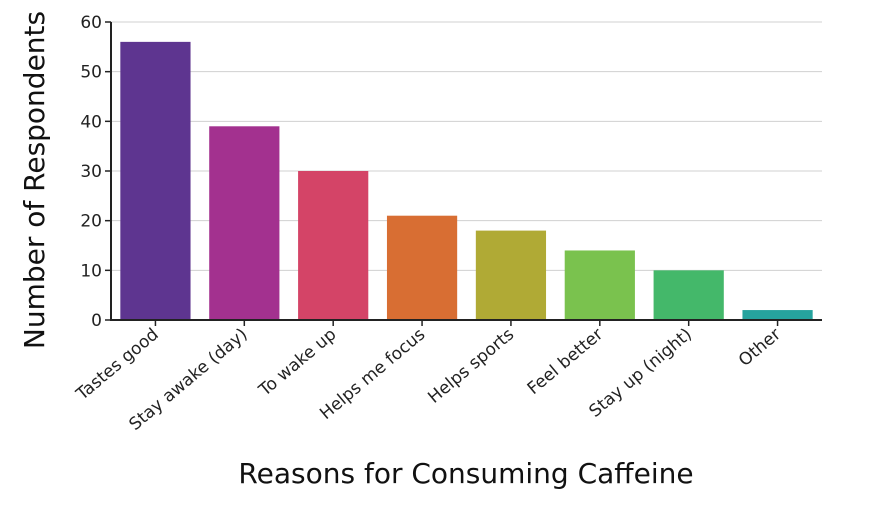 This screenshot has width=870, height=532. Describe the element at coordinates (777, 315) in the screenshot. I see `bar-other` at that location.